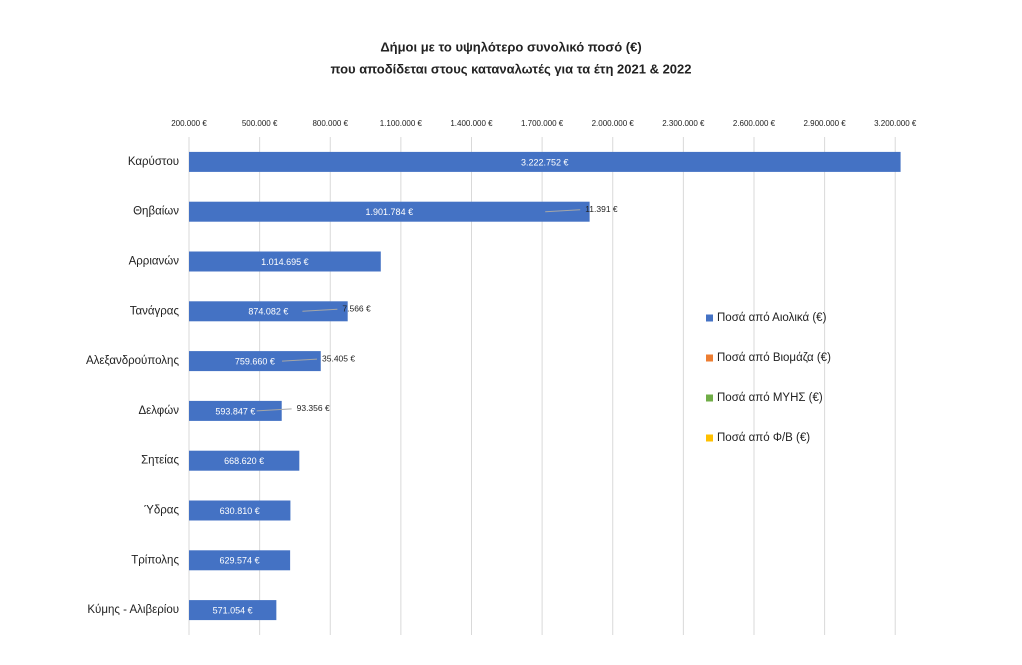 The width and height of the screenshot is (1022, 665). I want to click on x-tick-label: 200.000 €, so click(189, 123).